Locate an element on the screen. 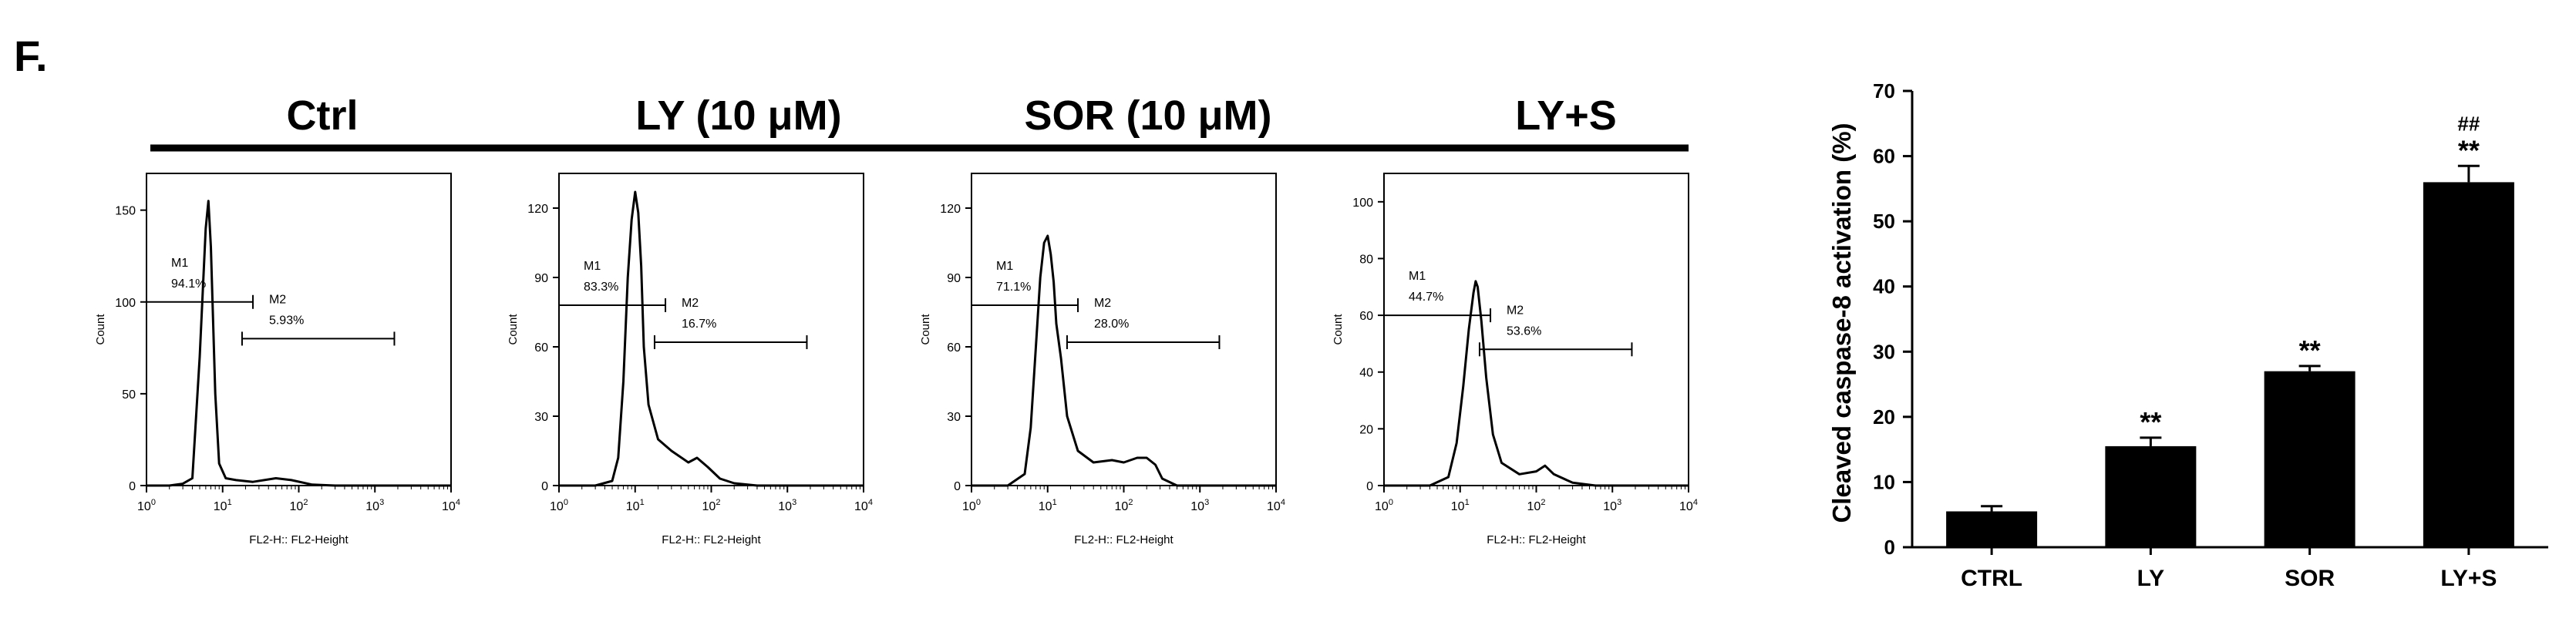 This screenshot has width=2576, height=632. significance-label-secondary: ## is located at coordinates (2468, 123).